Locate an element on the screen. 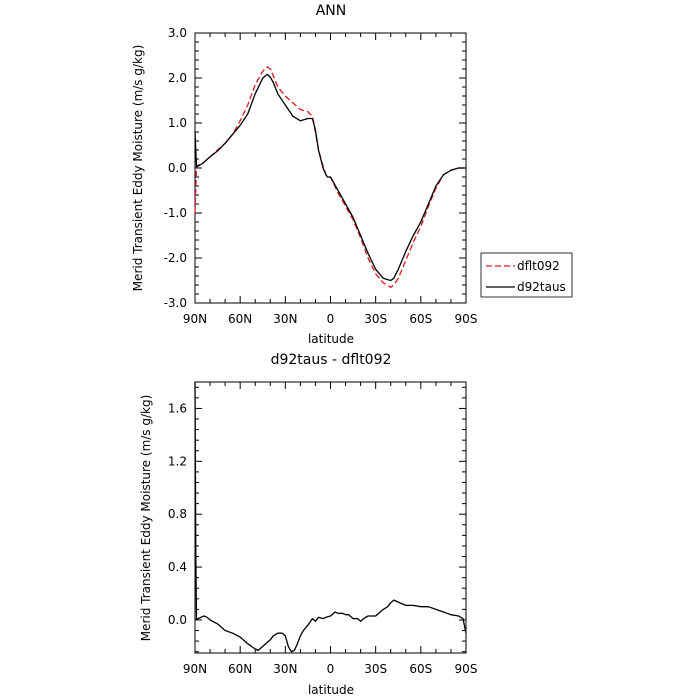  panel-bottom-title: d92taus - dflt092 is located at coordinates (331, 360).